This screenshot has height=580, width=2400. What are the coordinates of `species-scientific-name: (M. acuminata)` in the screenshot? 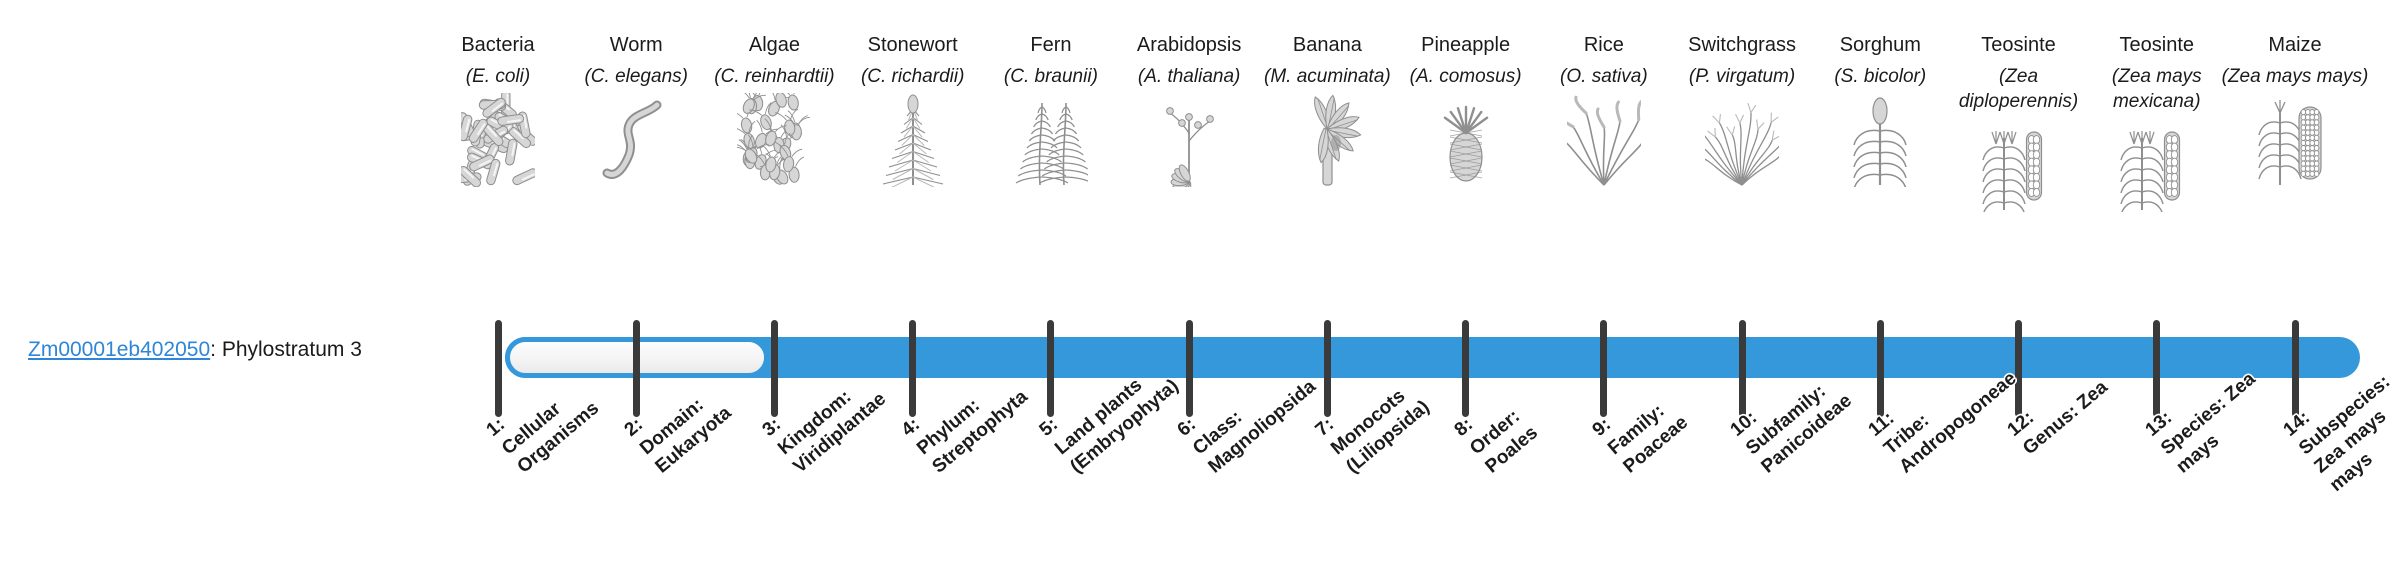 It's located at (1327, 76).